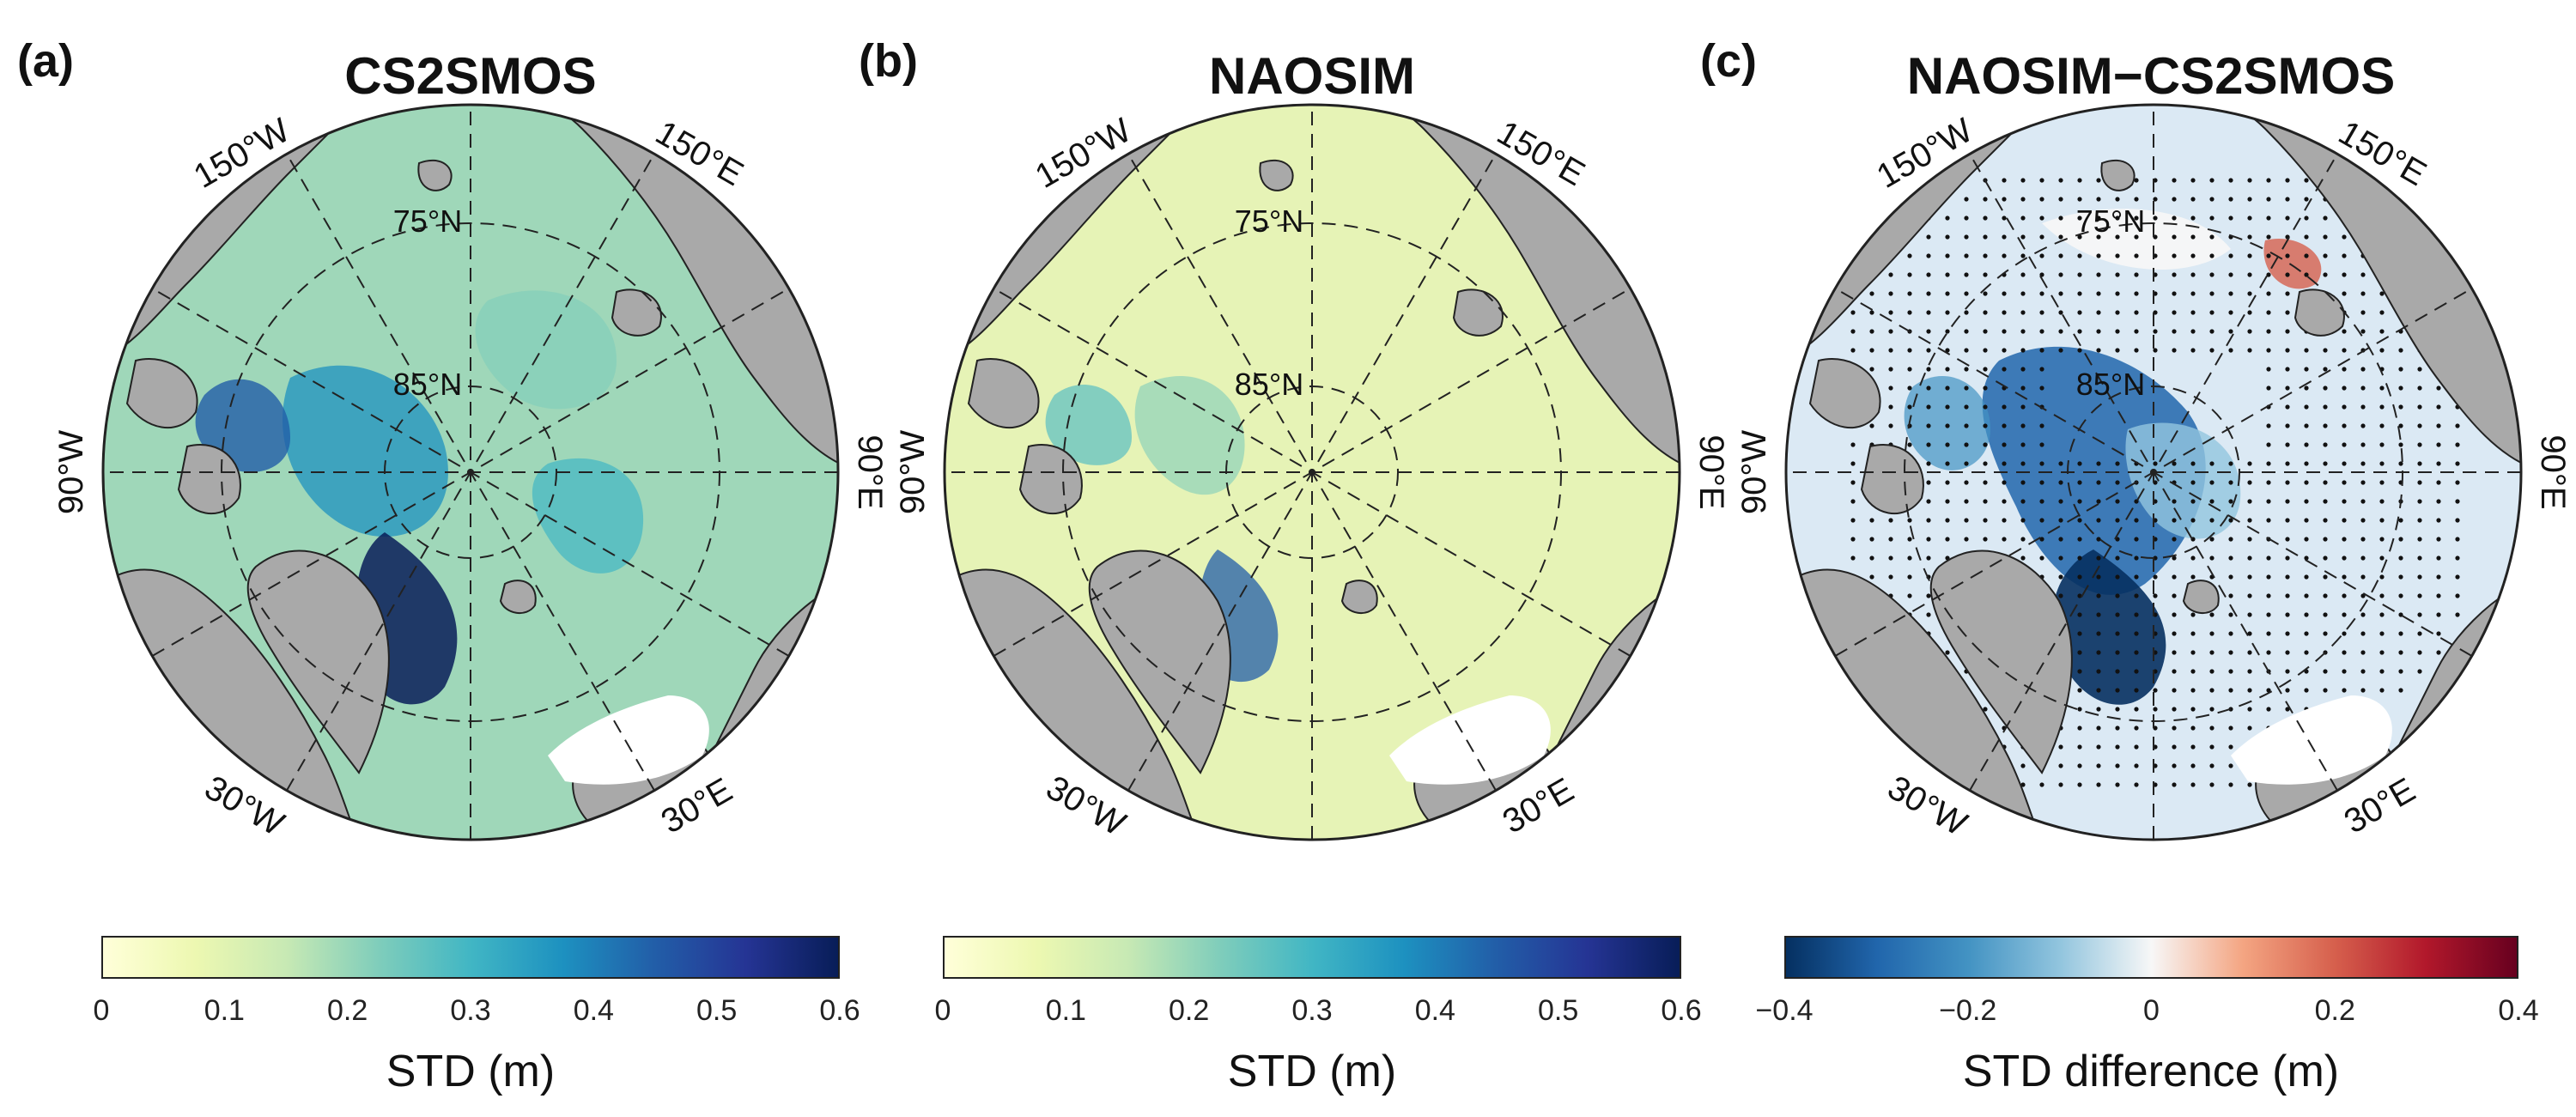  What do you see at coordinates (1729, 61) in the screenshot?
I see `panel-letter: (c)` at bounding box center [1729, 61].